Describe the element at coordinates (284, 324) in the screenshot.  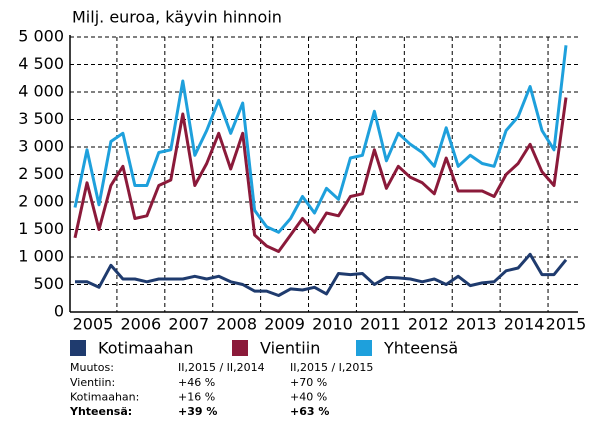
I see `x-tick-label: 2009` at that location.